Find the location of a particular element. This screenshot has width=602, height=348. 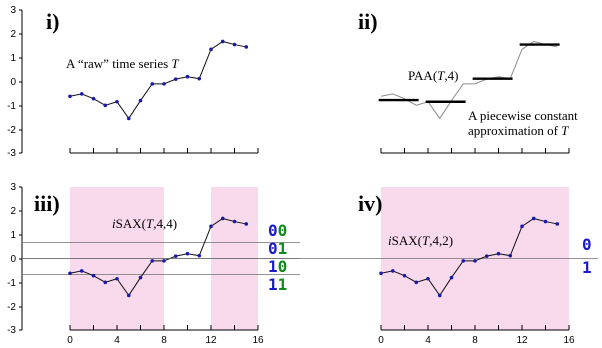

paa-suffix: ,4) is located at coordinates (451, 75).